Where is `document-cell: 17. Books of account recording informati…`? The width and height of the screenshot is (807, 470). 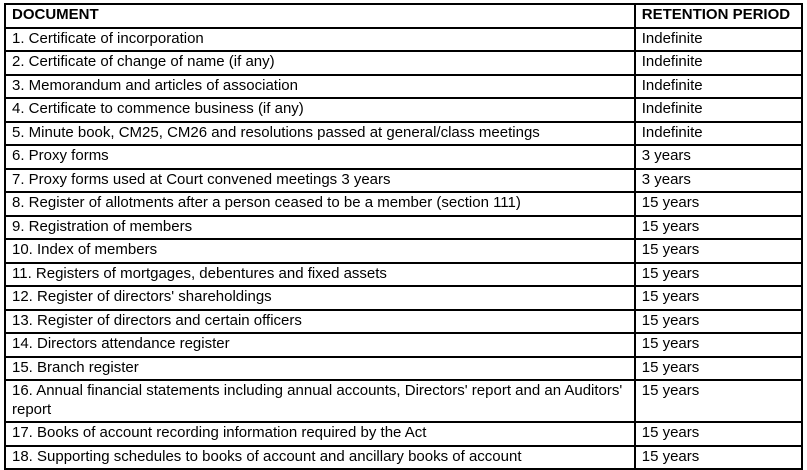
document-cell: 17. Books of account recording informati… is located at coordinates (320, 434).